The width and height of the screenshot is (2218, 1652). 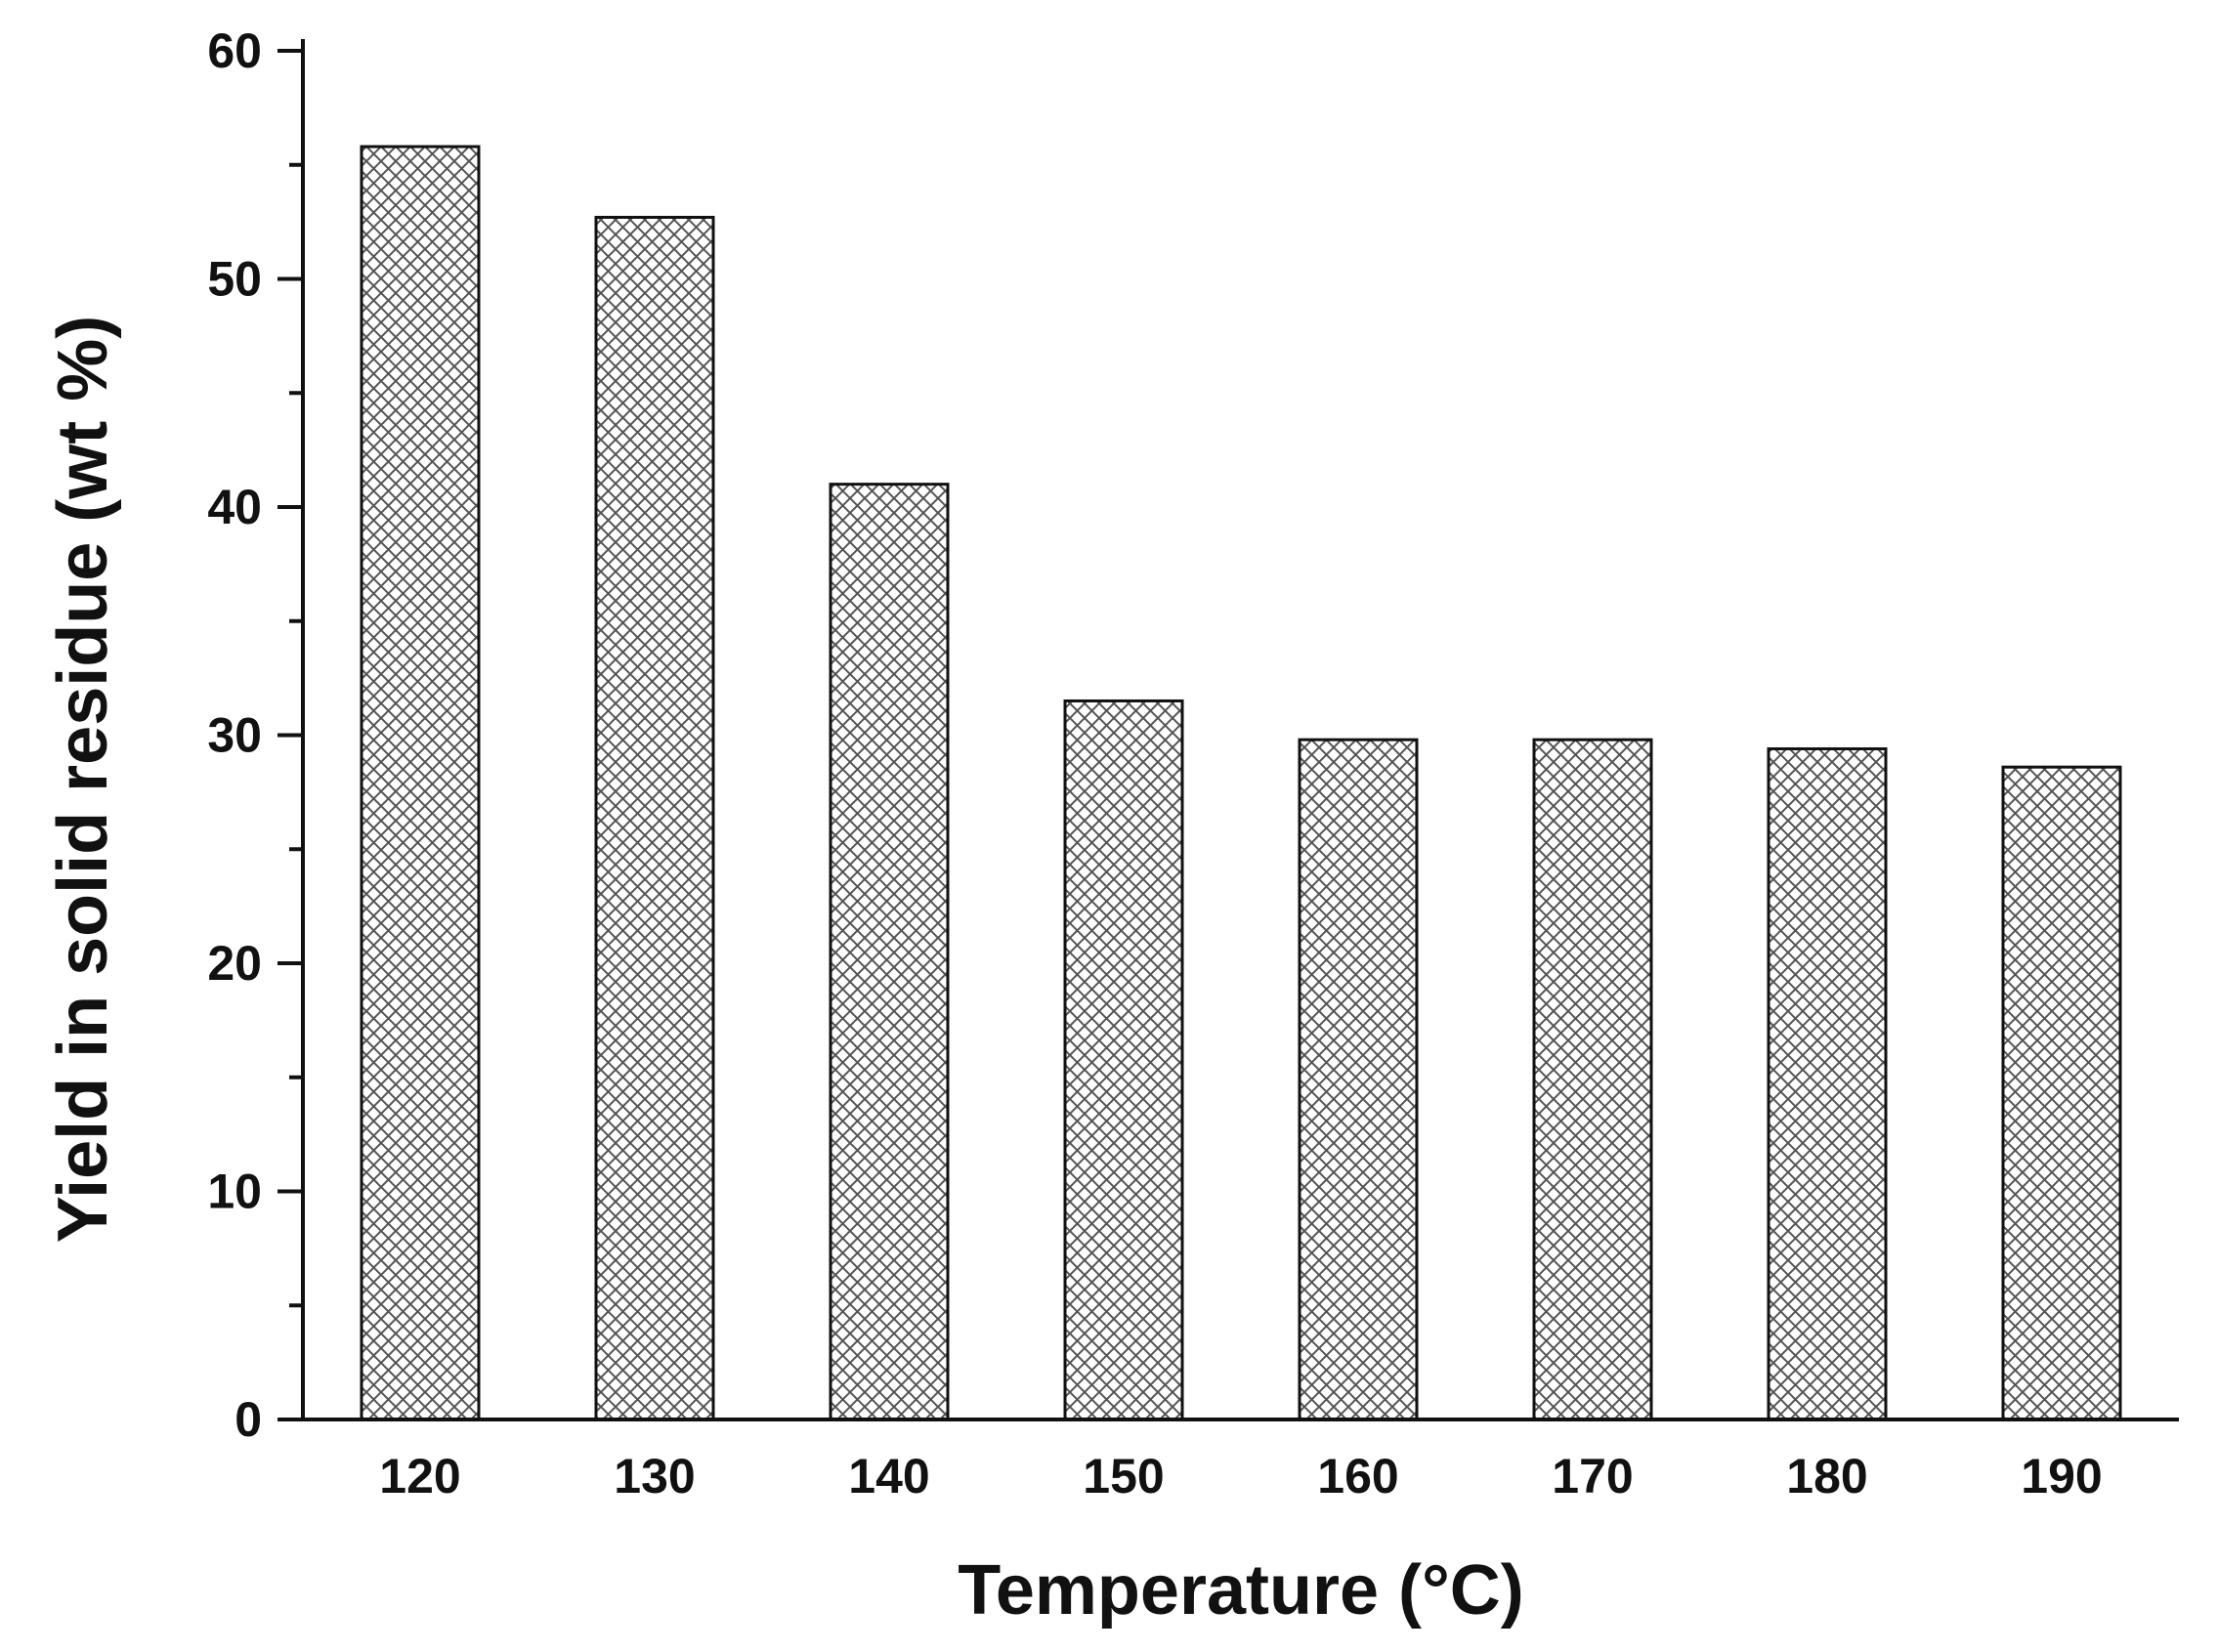 What do you see at coordinates (234, 735) in the screenshot?
I see `y-tick-label-30: 30` at bounding box center [234, 735].